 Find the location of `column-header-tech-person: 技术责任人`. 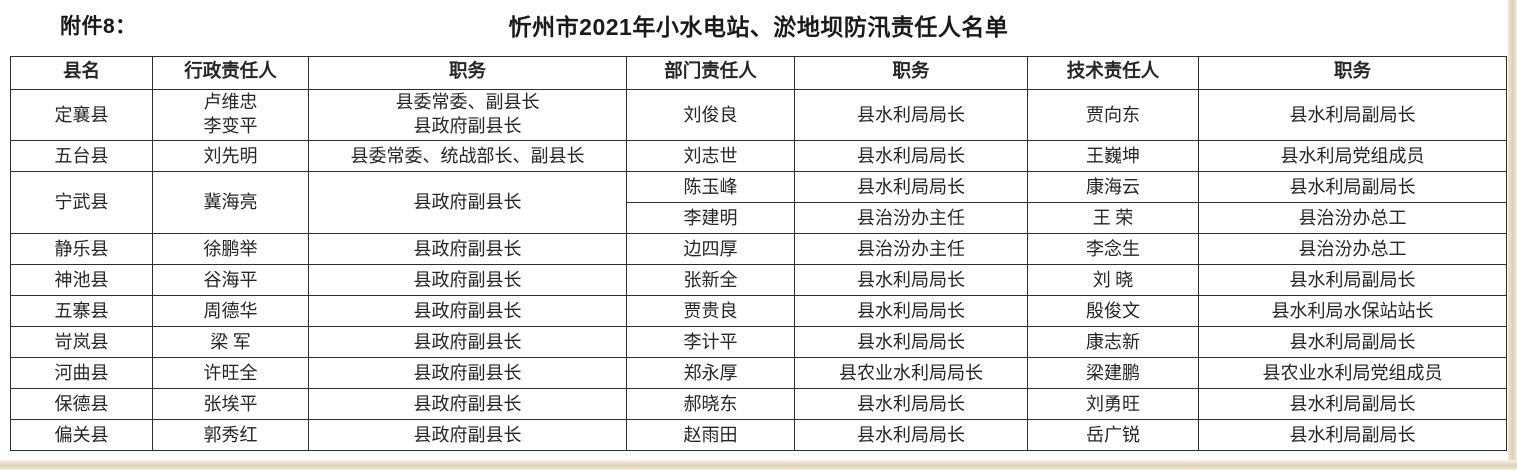

column-header-tech-person: 技术责任人 is located at coordinates (1113, 73).